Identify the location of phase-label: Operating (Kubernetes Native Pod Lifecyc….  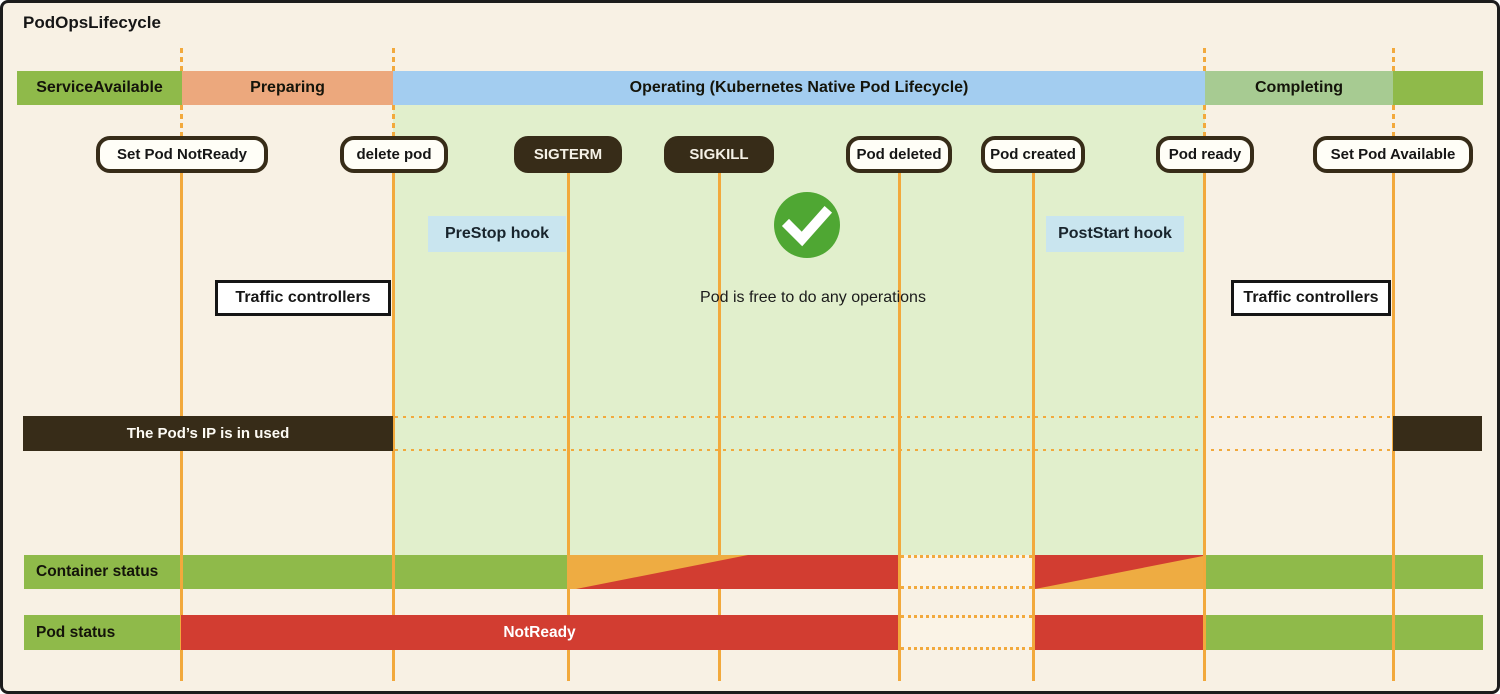
(799, 87).